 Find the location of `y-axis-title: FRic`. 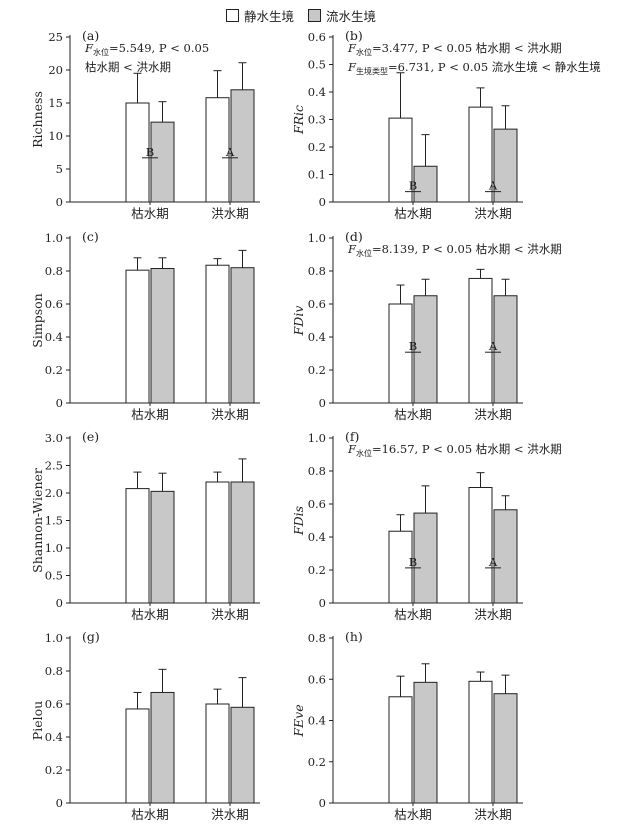

y-axis-title: FRic is located at coordinates (298, 120).